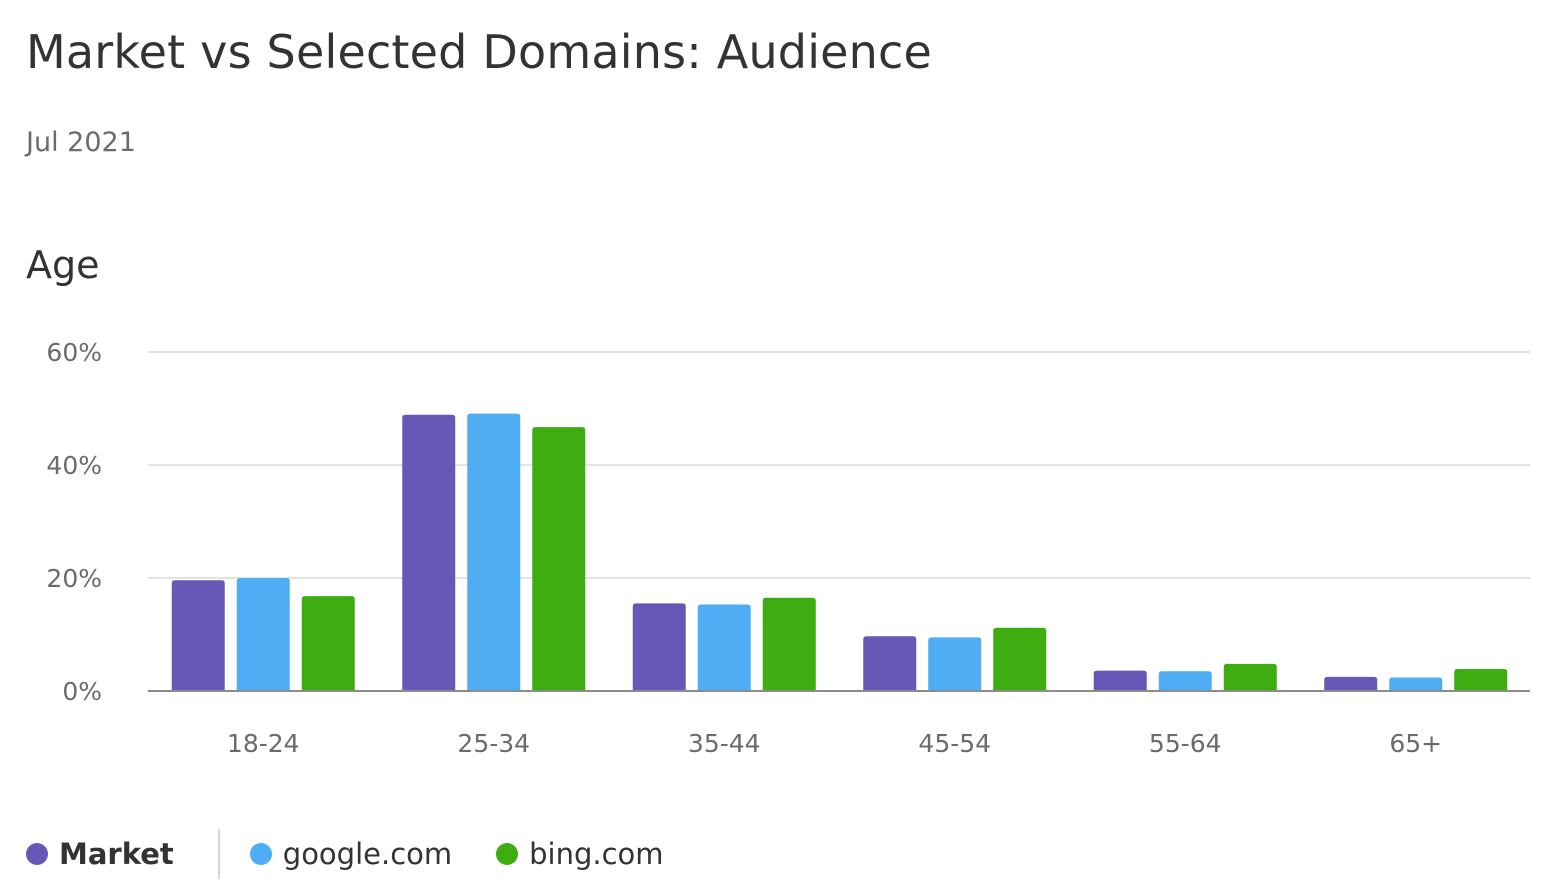 Image resolution: width=1556 pixels, height=892 pixels. I want to click on bar-google-com-25-34: google.com 25-34: 49.1%, so click(494, 552).